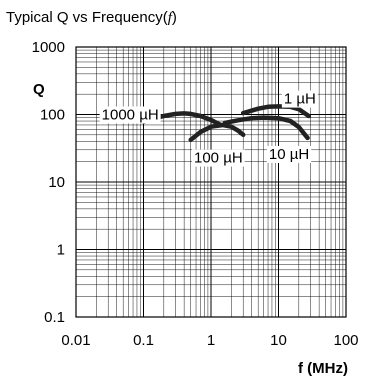 The width and height of the screenshot is (375, 381). I want to click on x-tick-labels: 0.01 0.1 1 10 100, so click(209, 340).